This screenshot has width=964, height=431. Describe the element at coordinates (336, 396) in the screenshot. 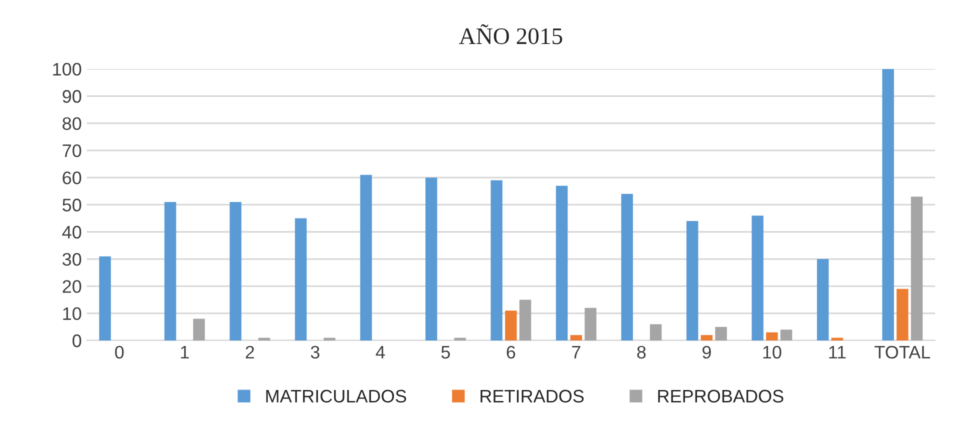

I see `legend-label: MATRICULADOS` at that location.